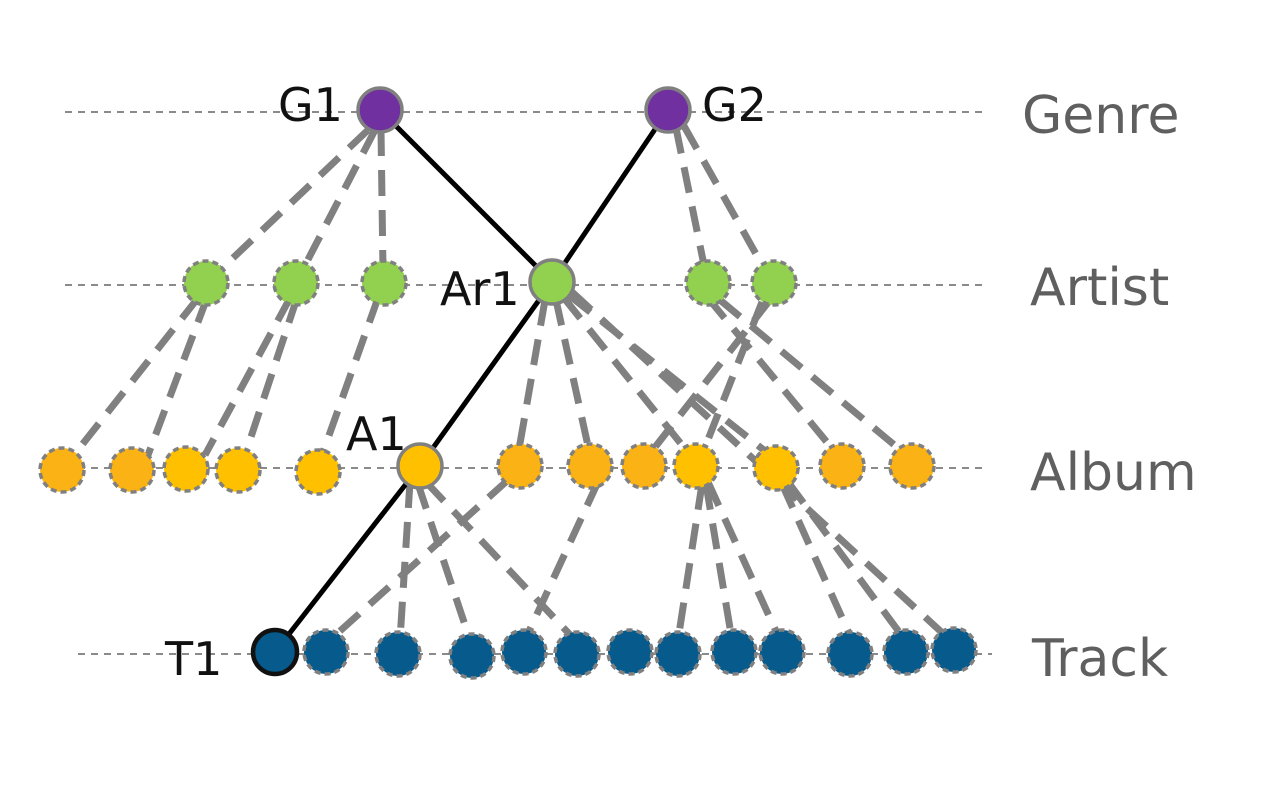 This screenshot has width=1270, height=797. Describe the element at coordinates (487, 469) in the screenshot. I see `album-nodes` at that location.